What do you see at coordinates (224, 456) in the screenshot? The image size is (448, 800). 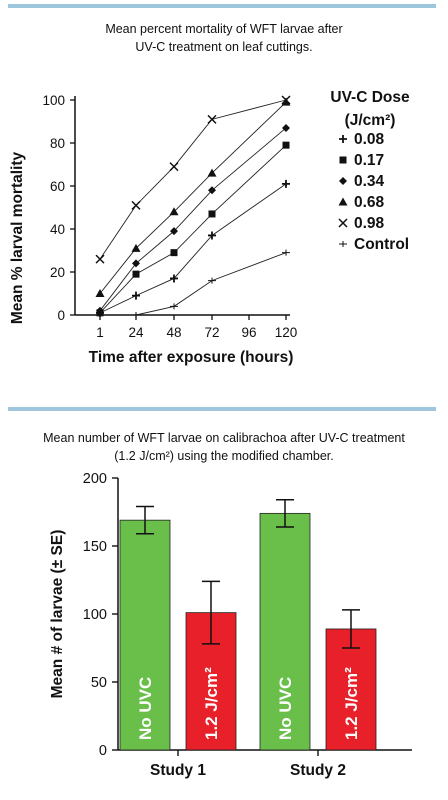 I see `chart2-title-line2: (1.2 J/cm²) using the modified chamber.` at bounding box center [224, 456].